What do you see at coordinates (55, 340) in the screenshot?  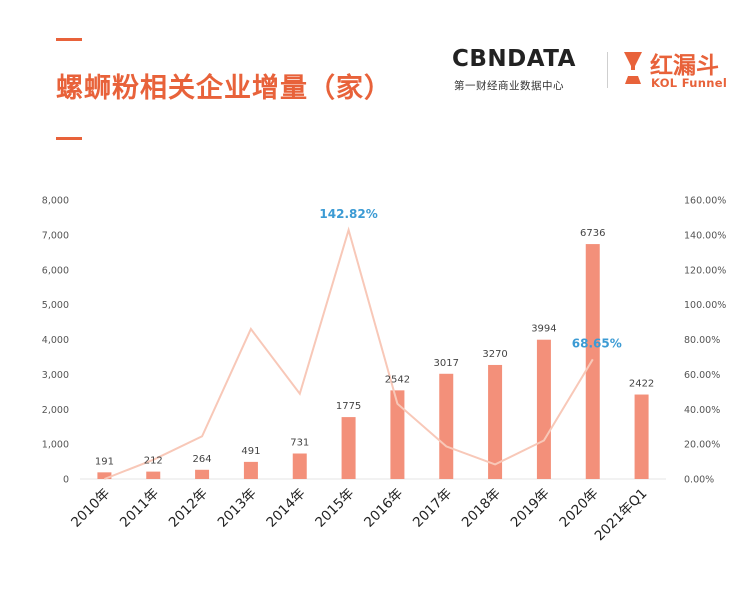 I see `y-left-tick-label: 4,000` at bounding box center [55, 340].